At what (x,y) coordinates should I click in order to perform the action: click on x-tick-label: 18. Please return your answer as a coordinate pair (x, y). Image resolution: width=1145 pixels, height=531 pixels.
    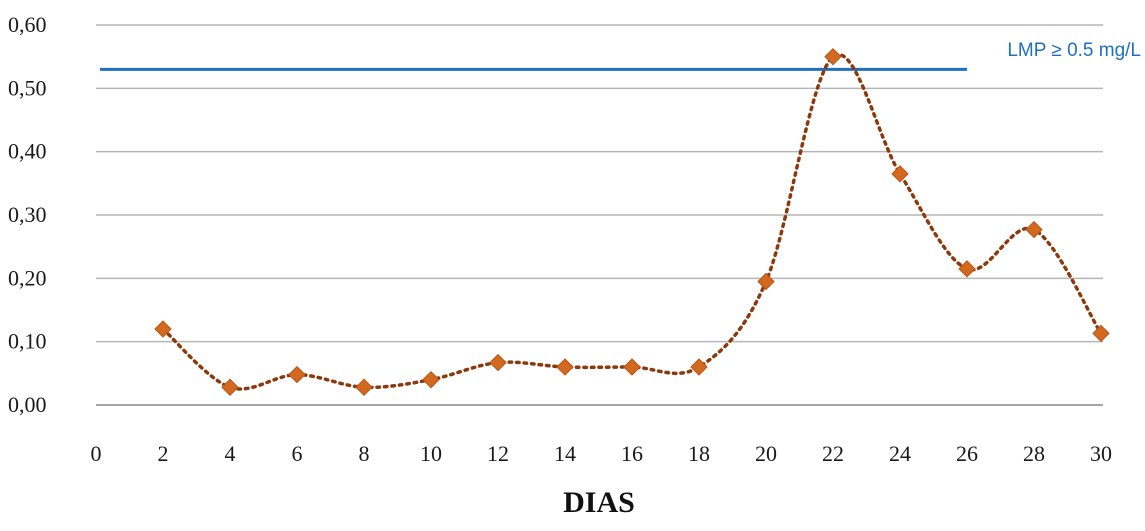
    Looking at the image, I should click on (699, 453).